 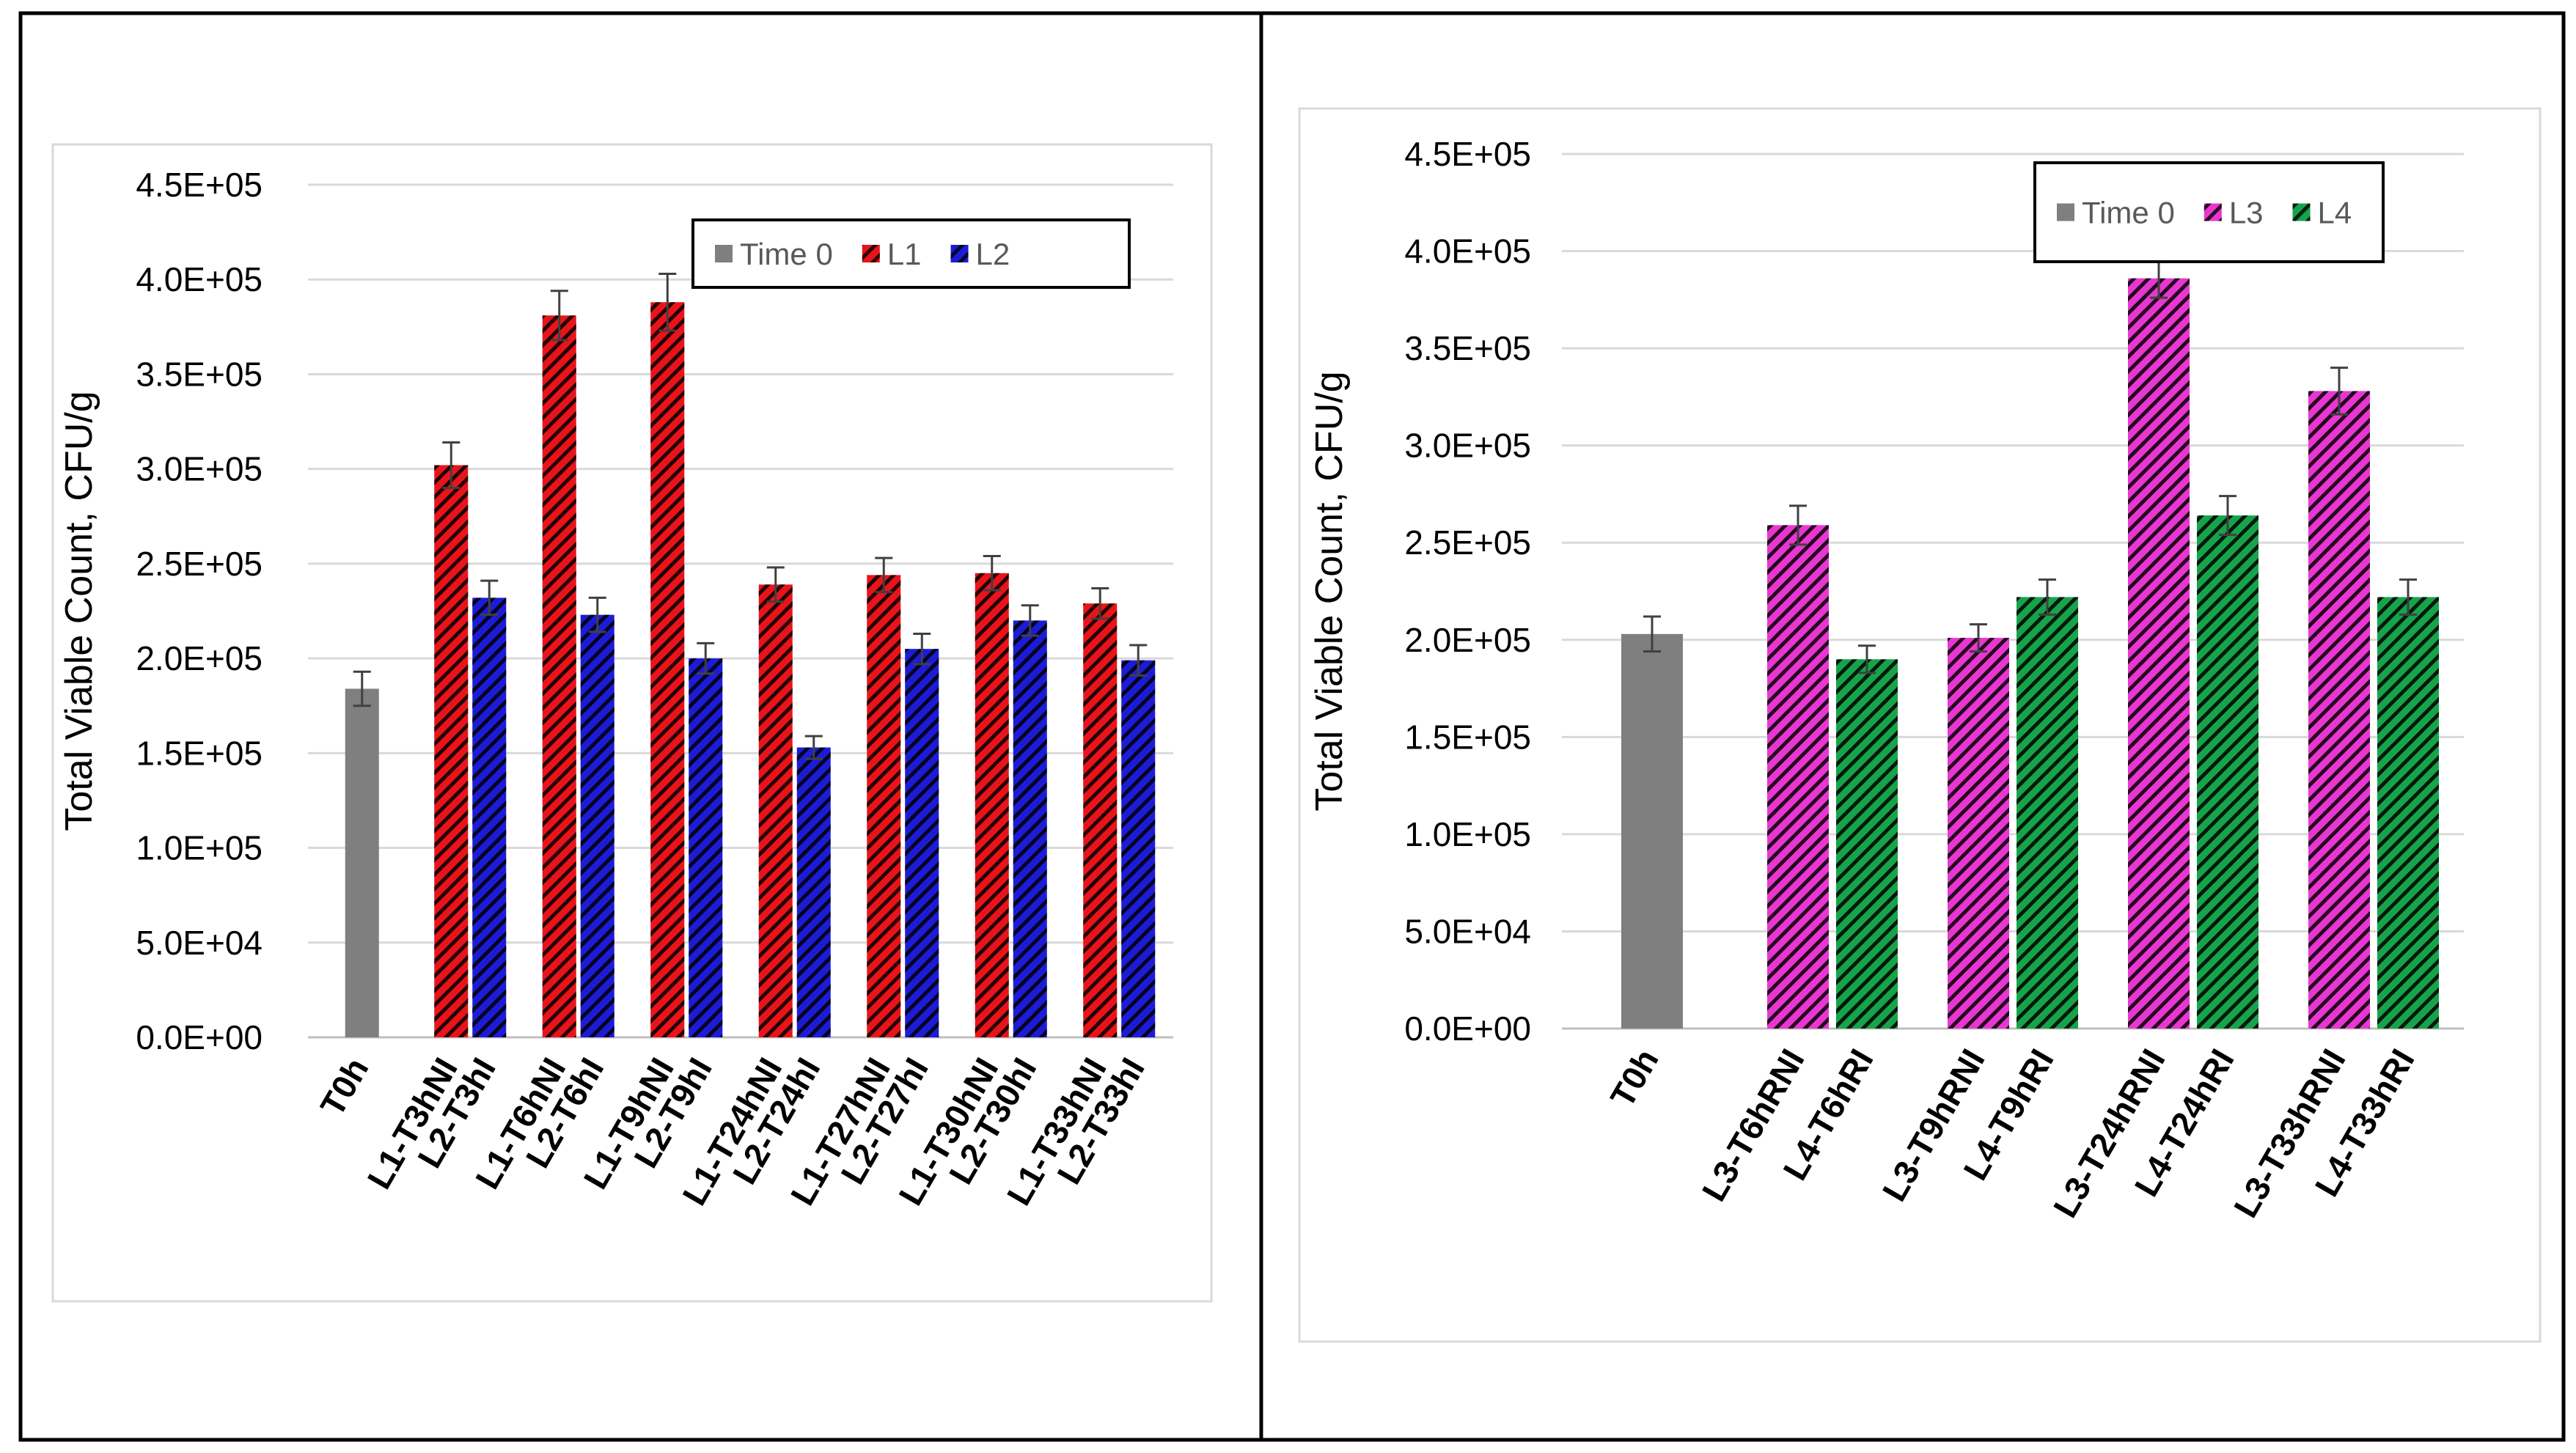 I want to click on chart-right-legend-label-l3: L3, so click(x=2247, y=213).